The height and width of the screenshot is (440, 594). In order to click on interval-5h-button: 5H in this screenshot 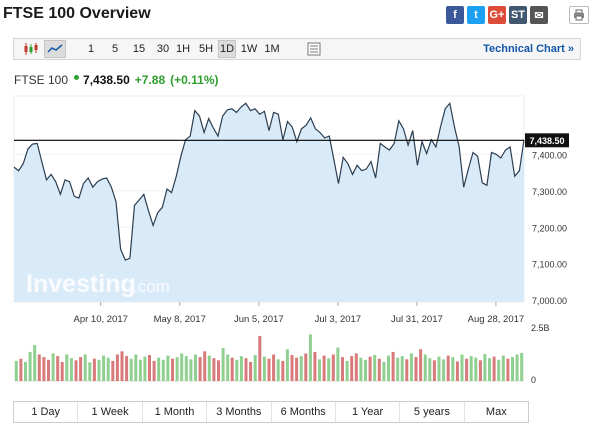, I will do `click(206, 49)`.